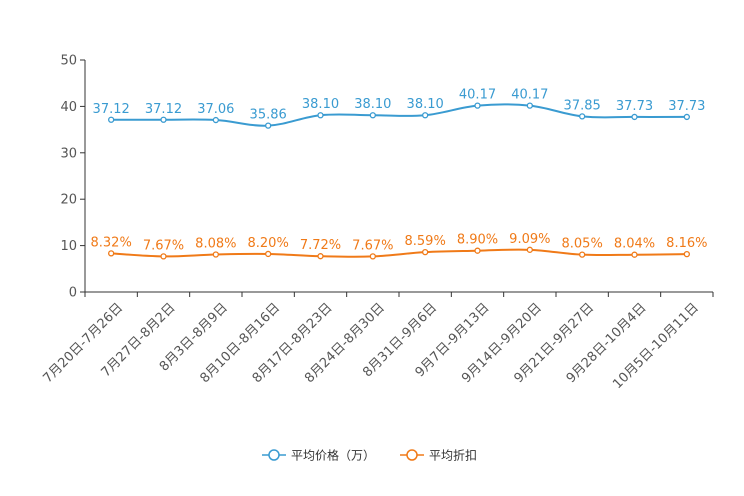 The height and width of the screenshot is (496, 744). What do you see at coordinates (320, 245) in the screenshot?
I see `data-label: 7.72%` at bounding box center [320, 245].